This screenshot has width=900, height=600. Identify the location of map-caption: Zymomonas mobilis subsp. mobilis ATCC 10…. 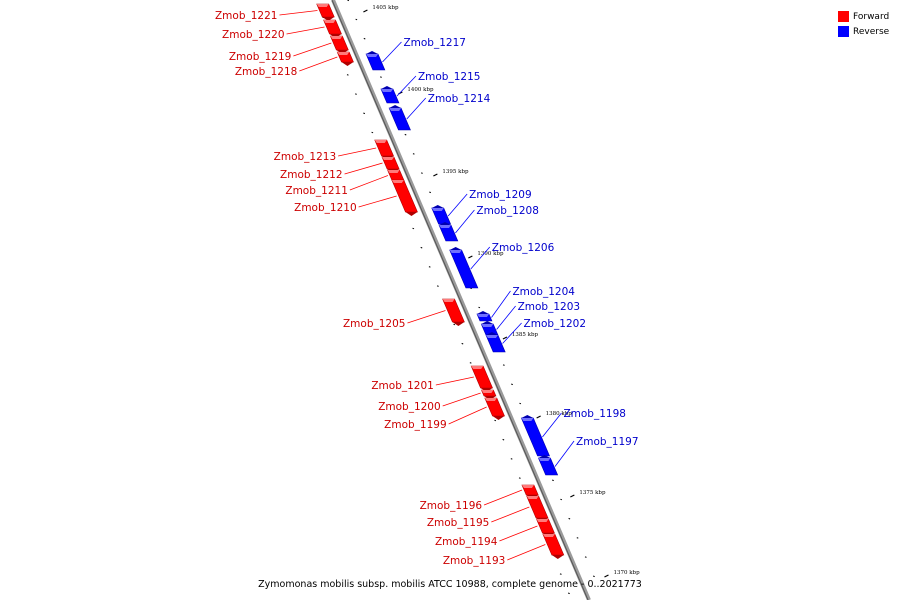
(450, 584).